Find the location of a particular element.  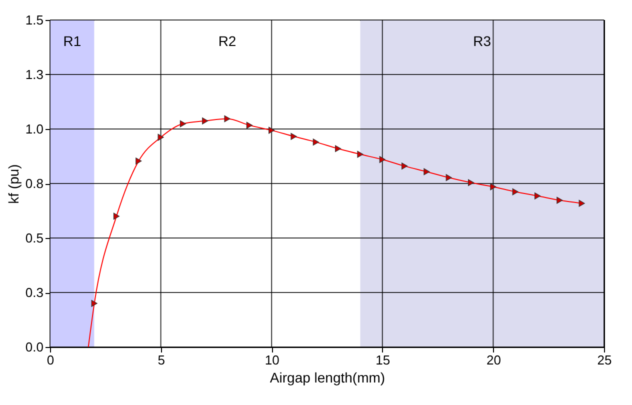

y-tick-label: 1.3 is located at coordinates (34, 74).